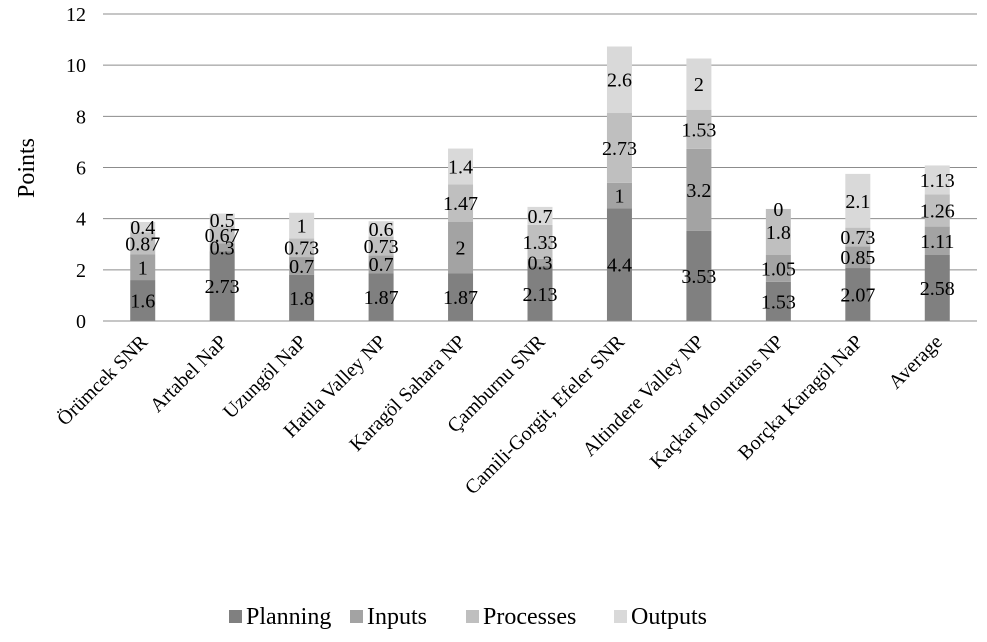  What do you see at coordinates (288, 617) in the screenshot?
I see `legend-label-planning: Planning` at bounding box center [288, 617].